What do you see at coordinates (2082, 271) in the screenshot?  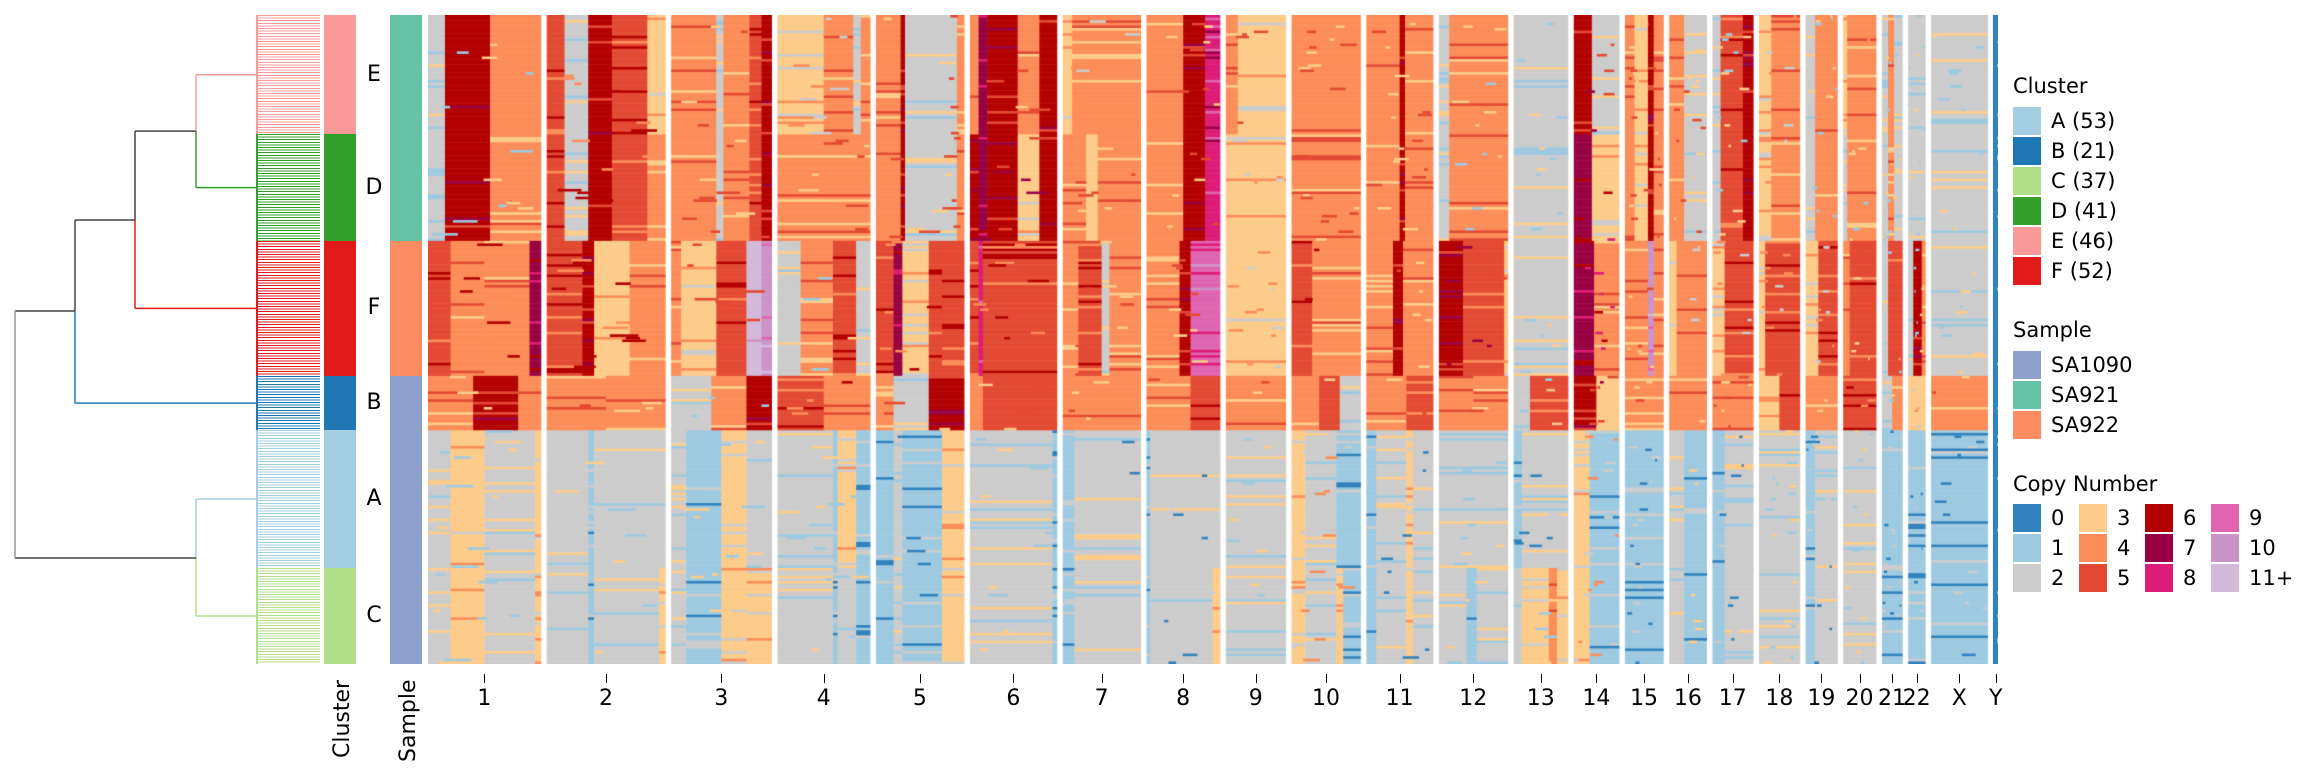 I see `cluster-legend-label: F (52)` at bounding box center [2082, 271].